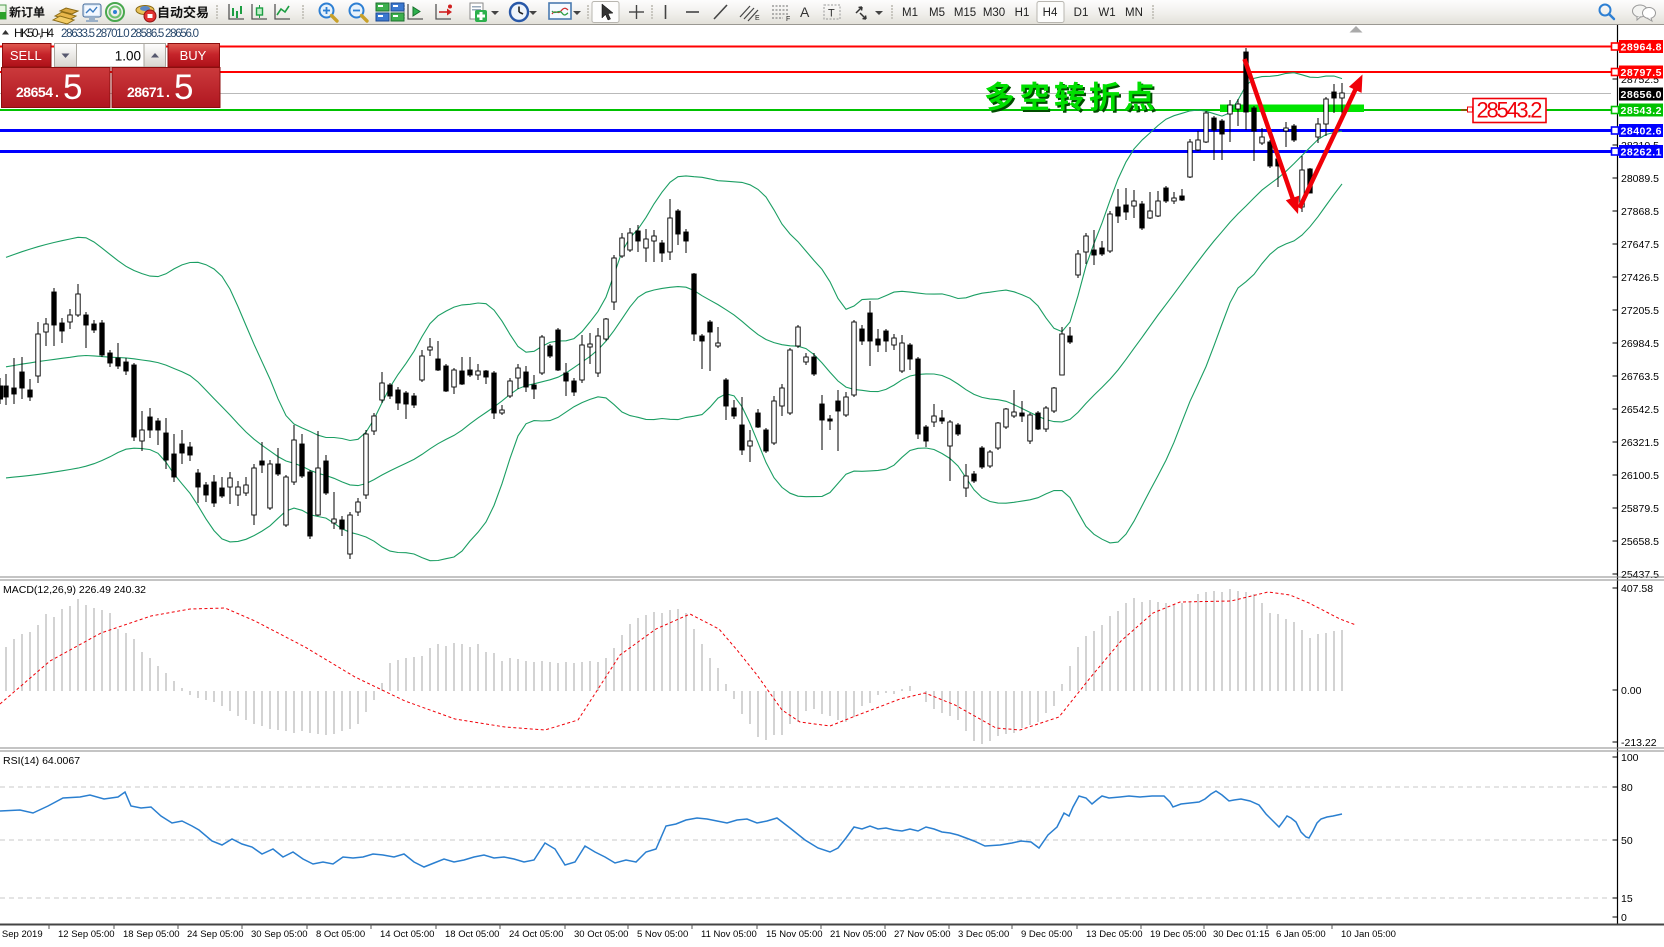 The image size is (1664, 947). What do you see at coordinates (151, 934) in the screenshot?
I see `svg-text: 18 Sep 05:00` at bounding box center [151, 934].